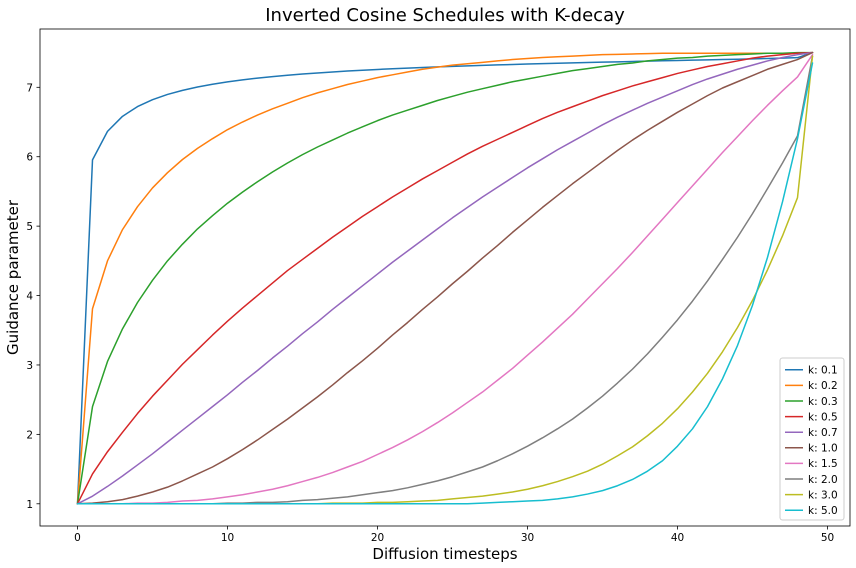  I want to click on legend-entry-label: k: 1.0, so click(823, 449).